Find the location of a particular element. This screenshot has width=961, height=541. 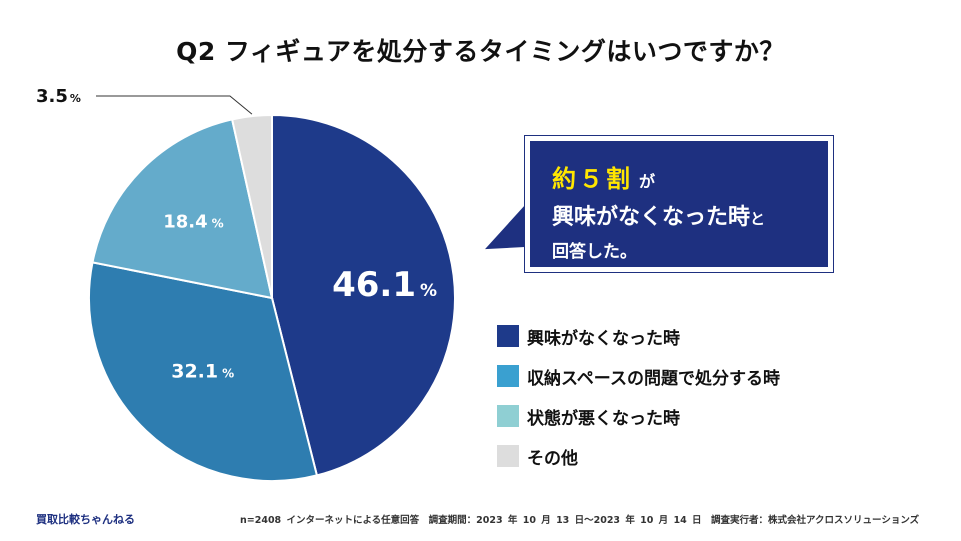

callout-highlight: 約５割 is located at coordinates (592, 179).